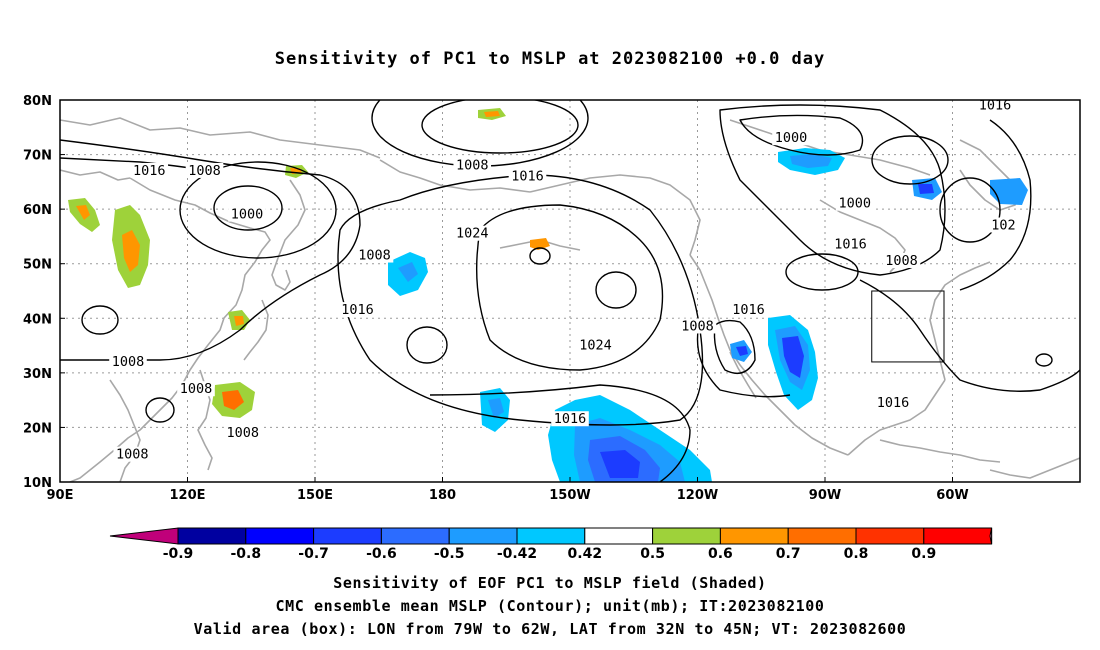 The width and height of the screenshot is (1100, 650). What do you see at coordinates (923, 554) in the screenshot?
I see `colorbar-tick-label: 0.9` at bounding box center [923, 554].